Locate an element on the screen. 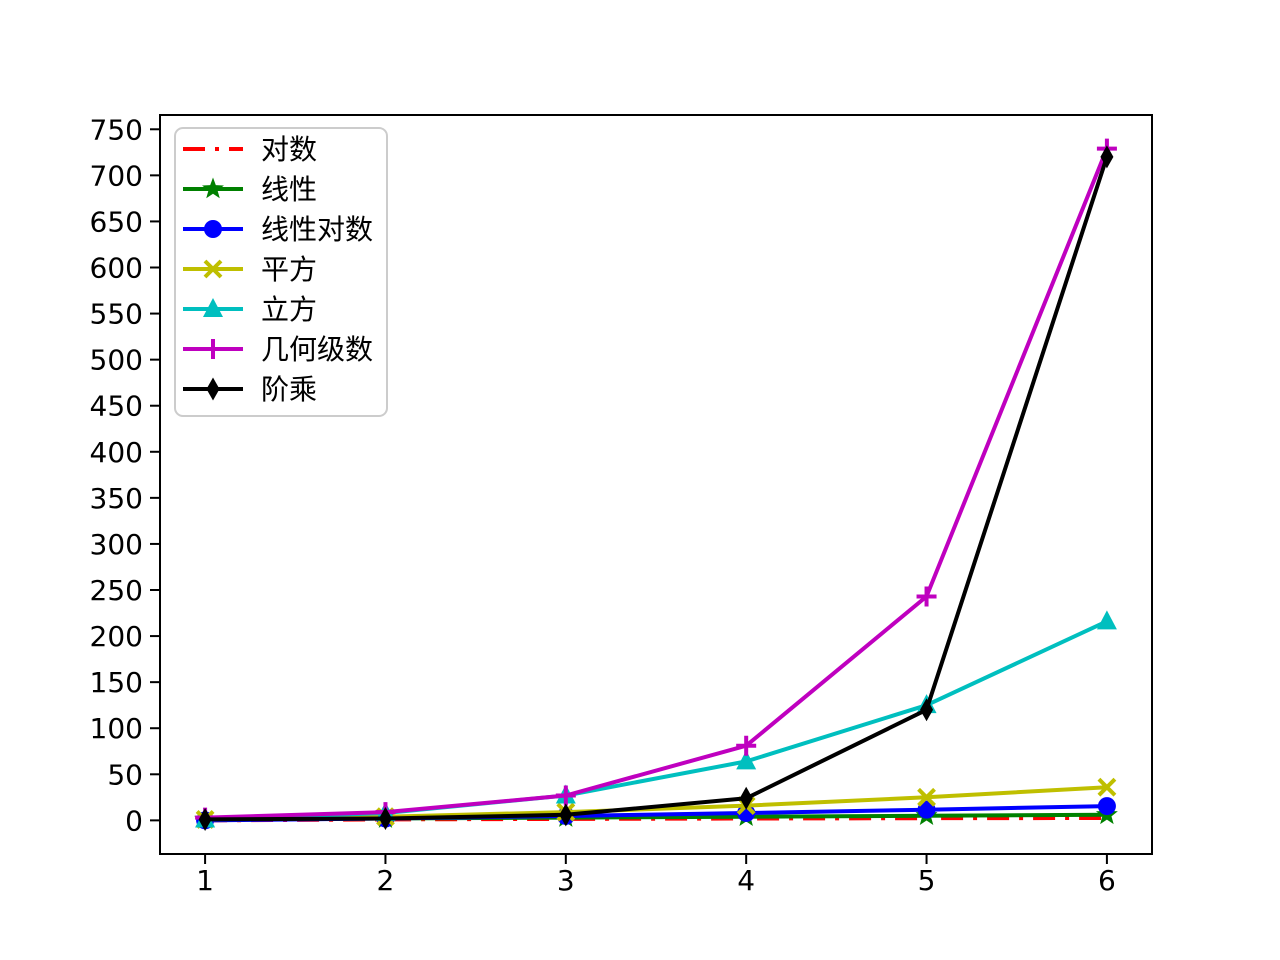 The height and width of the screenshot is (960, 1280). y-tick-label: 300 is located at coordinates (116, 544).